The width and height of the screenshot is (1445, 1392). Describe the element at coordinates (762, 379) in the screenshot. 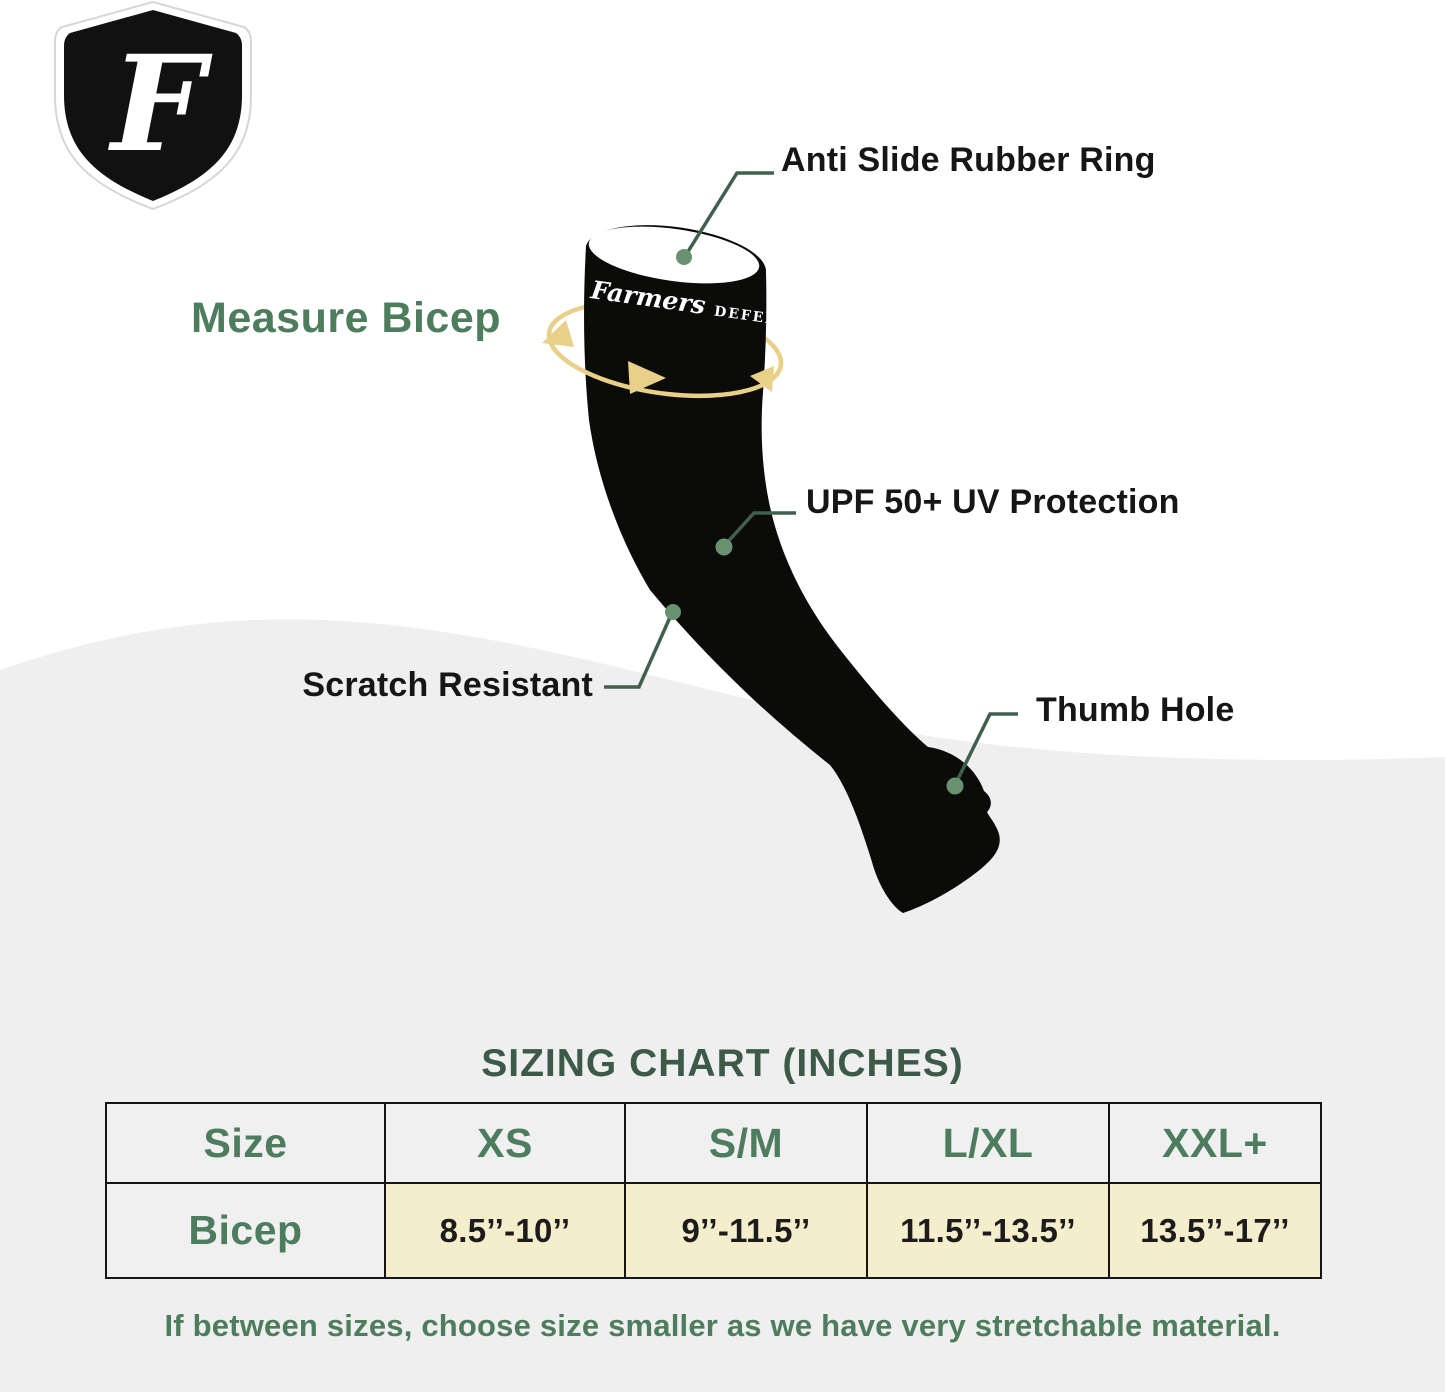

I see `measure-arrowhead-right` at that location.